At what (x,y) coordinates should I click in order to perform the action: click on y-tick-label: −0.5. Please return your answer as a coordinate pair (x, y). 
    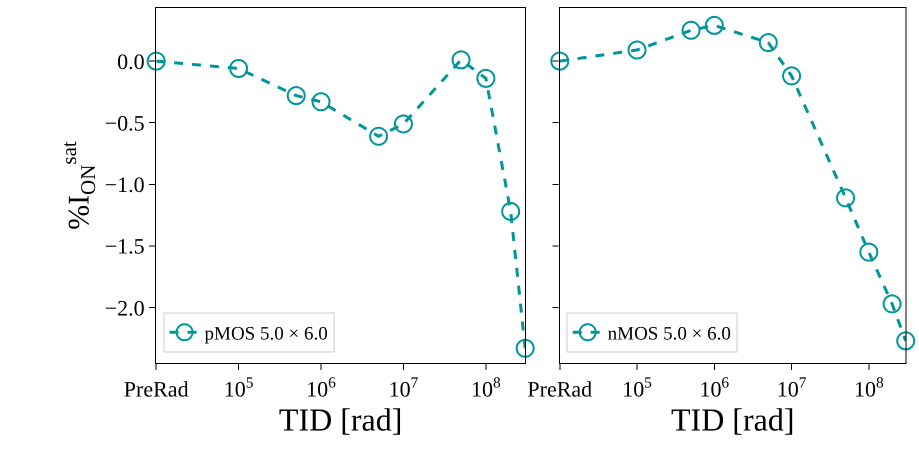
    Looking at the image, I should click on (124, 123).